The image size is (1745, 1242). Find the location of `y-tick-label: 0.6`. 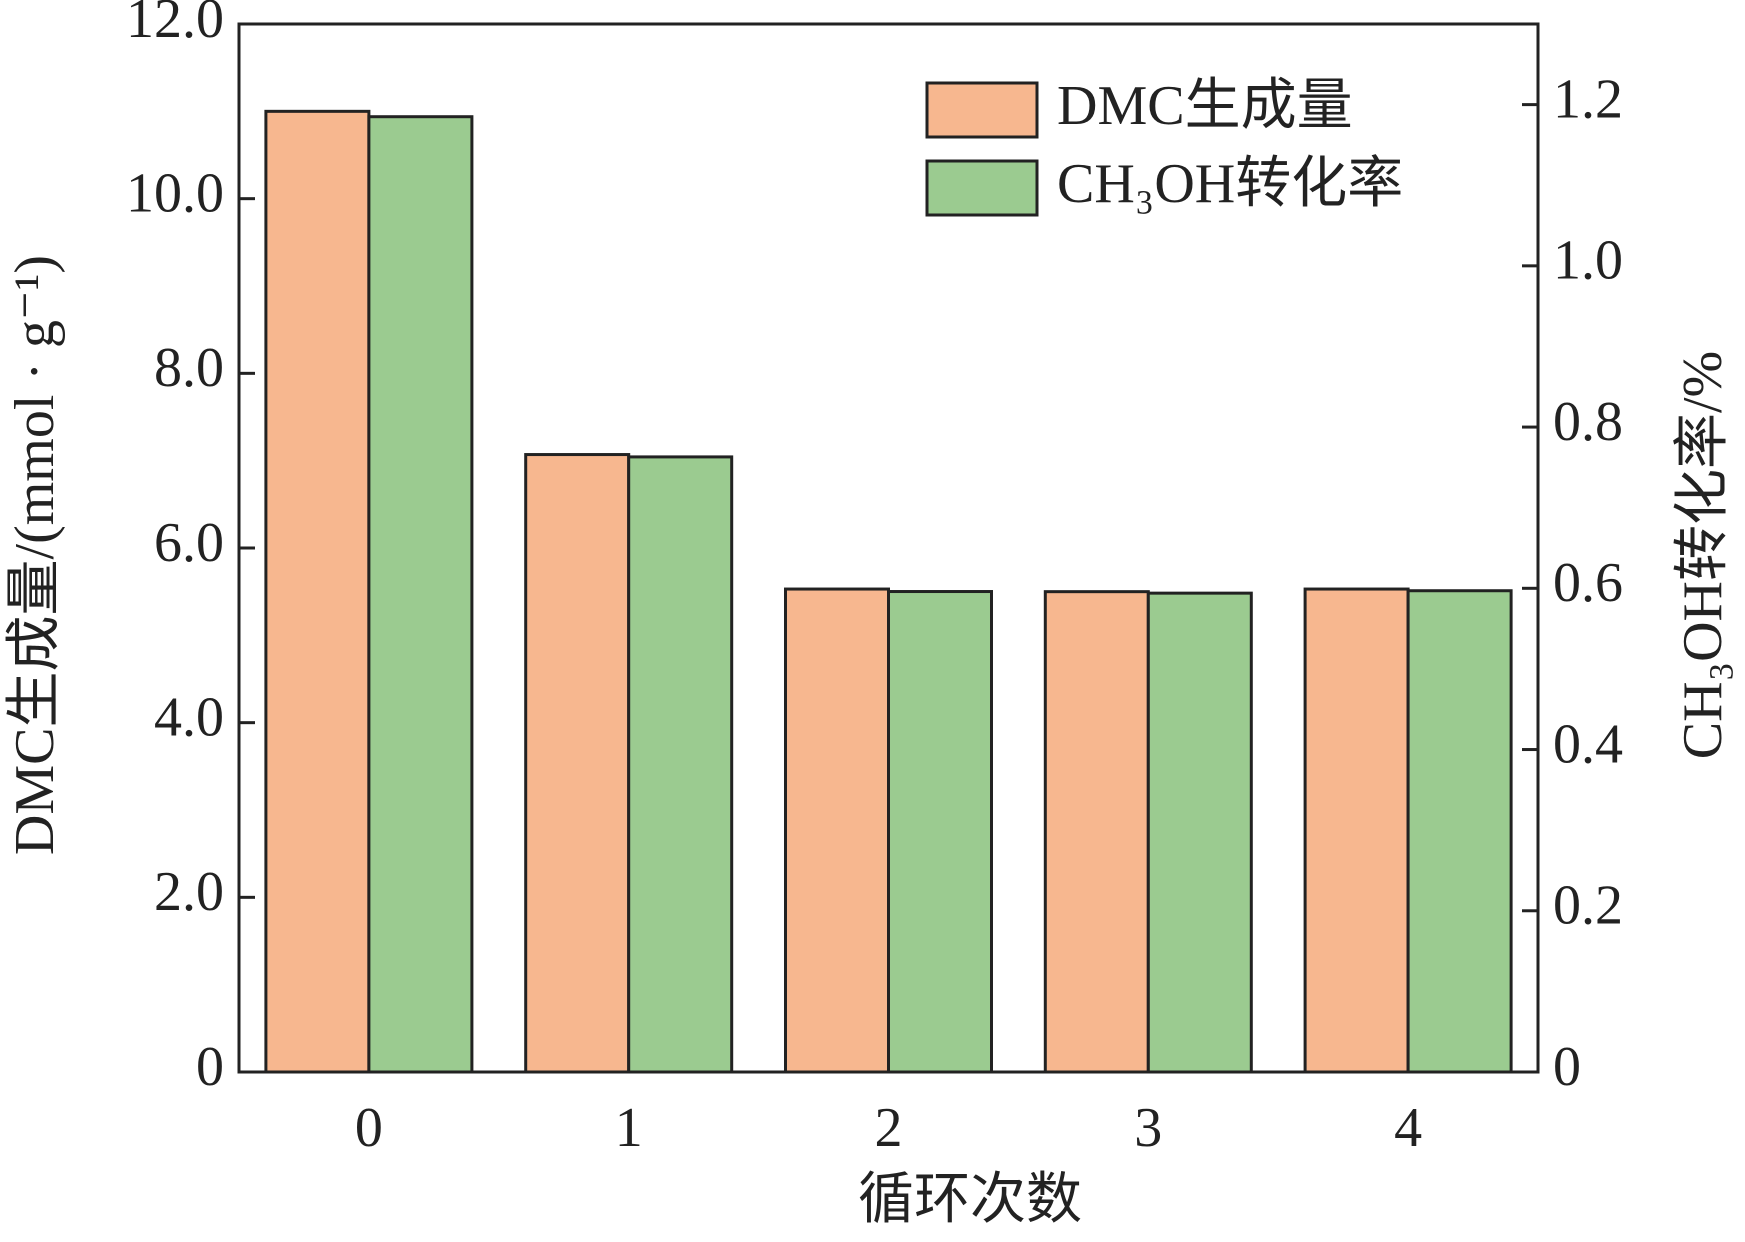

y-tick-label: 0.6 is located at coordinates (1588, 583).